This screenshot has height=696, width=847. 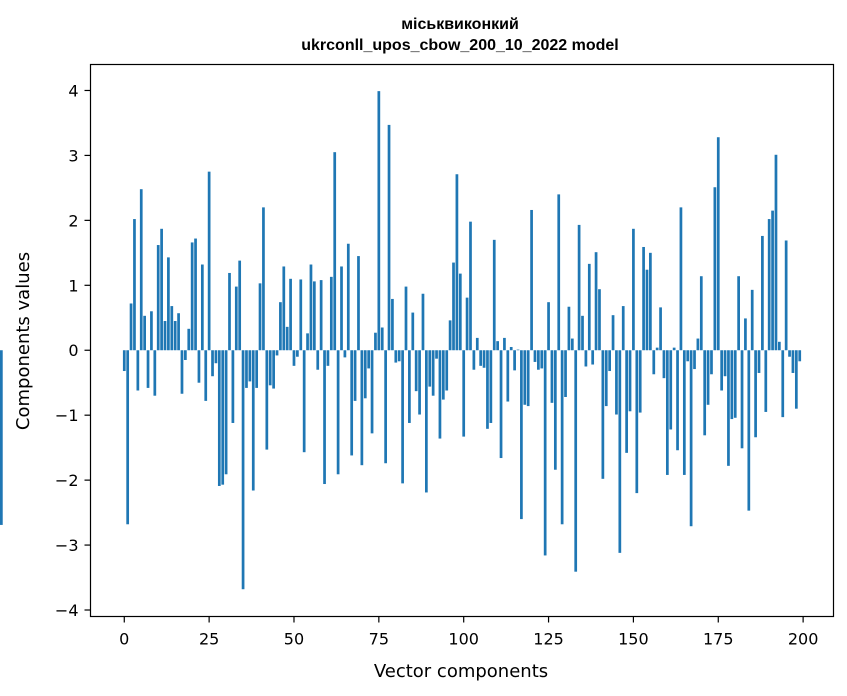 What do you see at coordinates (379, 639) in the screenshot?
I see `x-tick-label: 75` at bounding box center [379, 639].